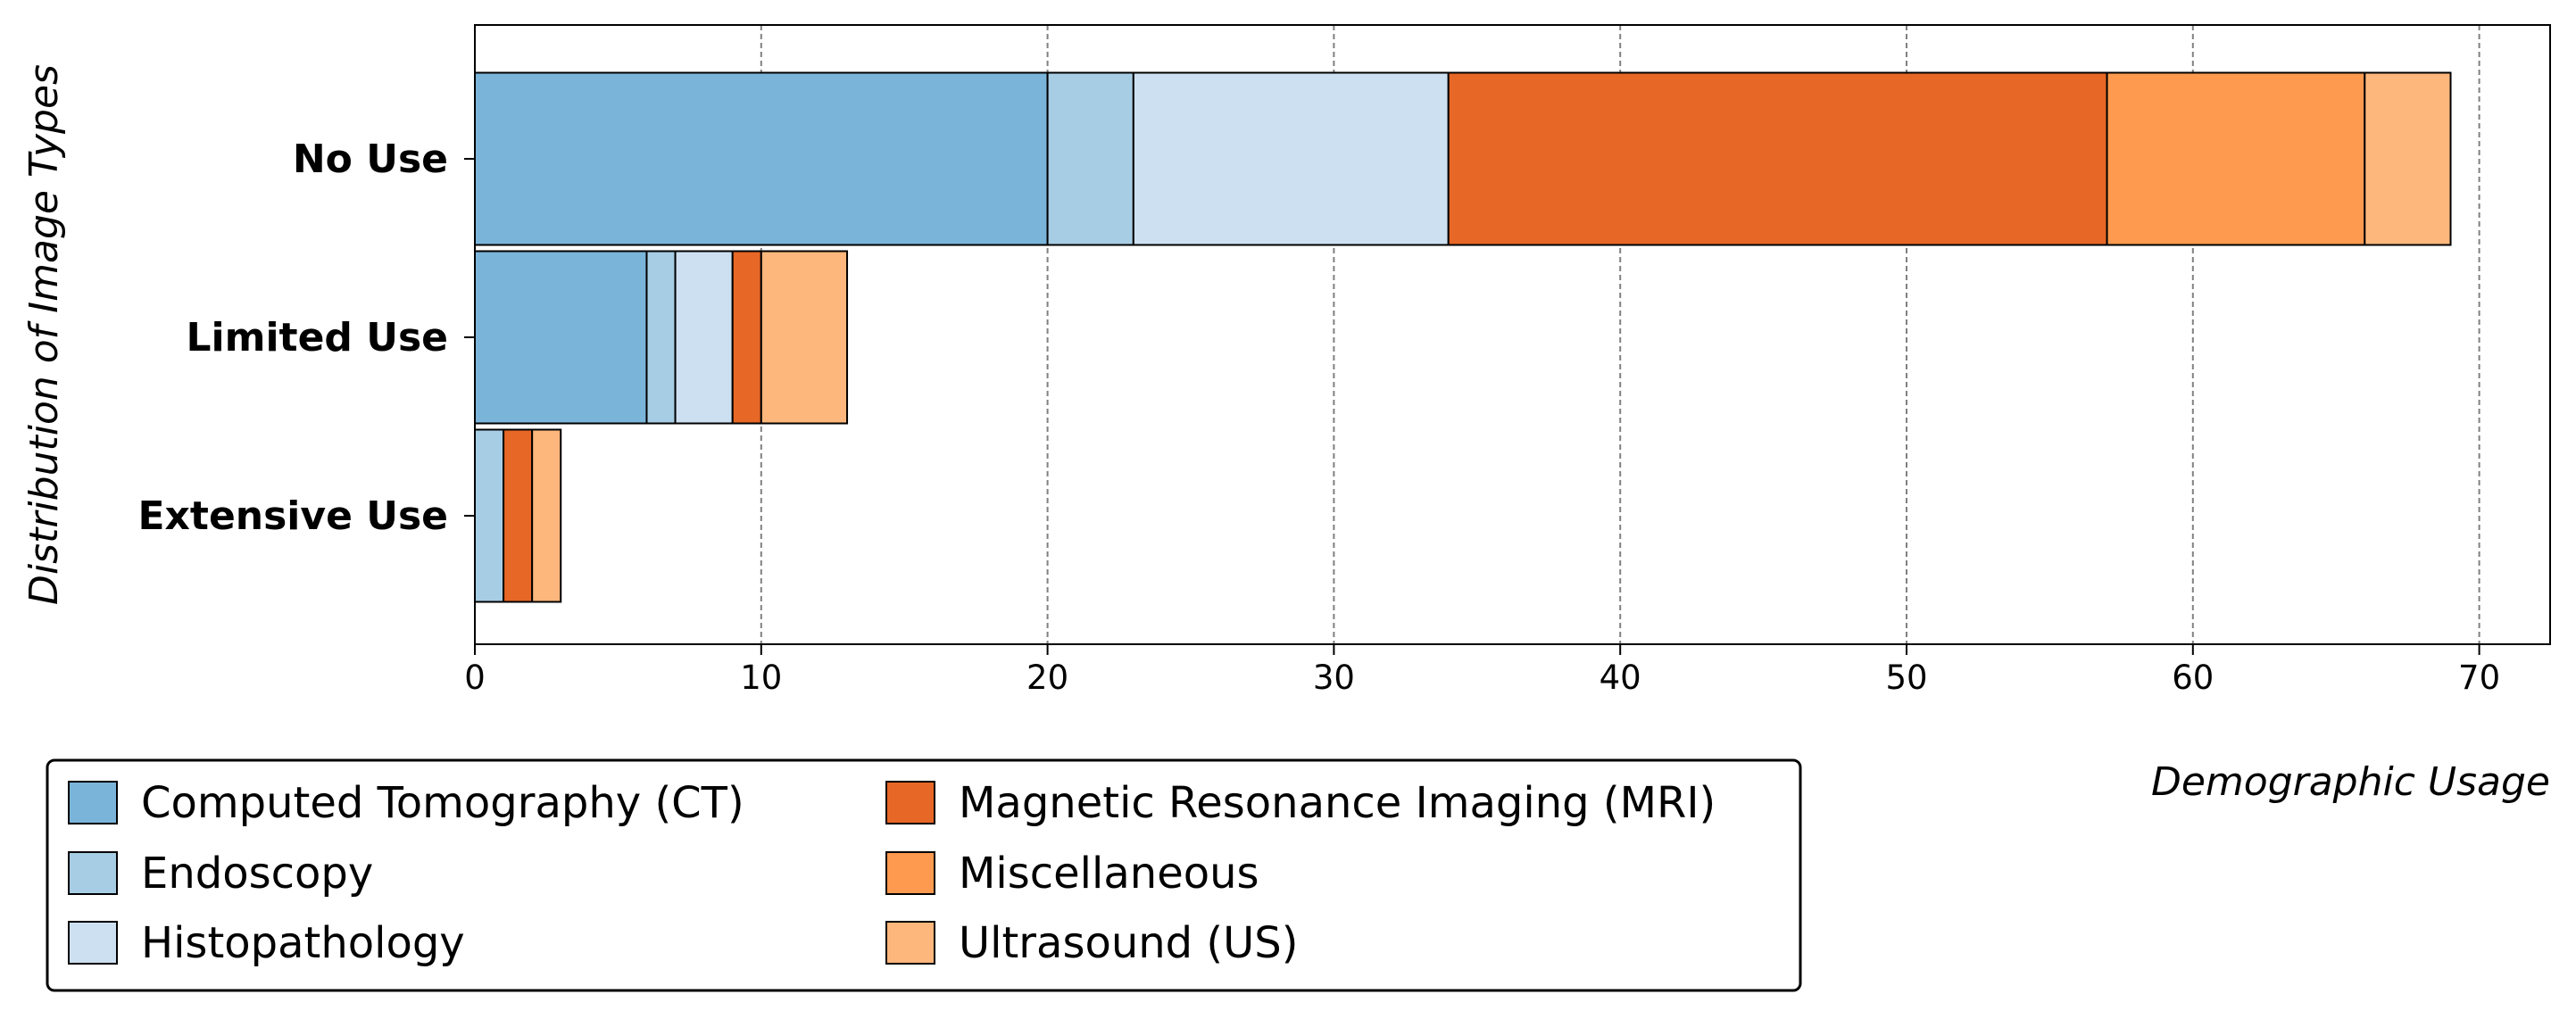 Image resolution: width=2576 pixels, height=1019 pixels. I want to click on x-tick-label: 20, so click(1047, 678).